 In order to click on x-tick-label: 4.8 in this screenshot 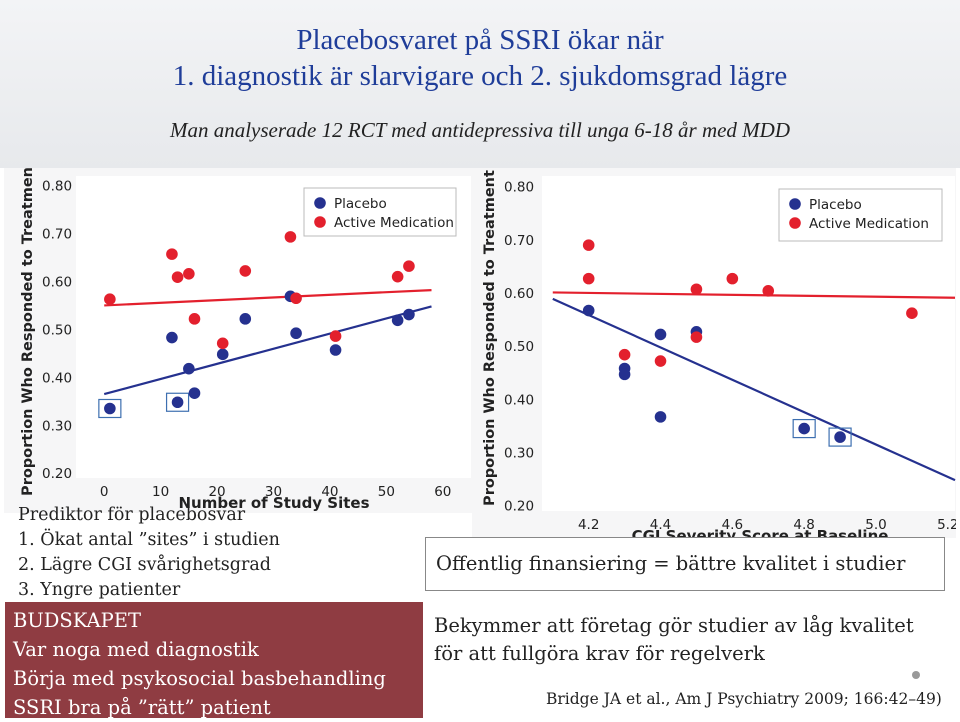, I will do `click(803, 525)`.